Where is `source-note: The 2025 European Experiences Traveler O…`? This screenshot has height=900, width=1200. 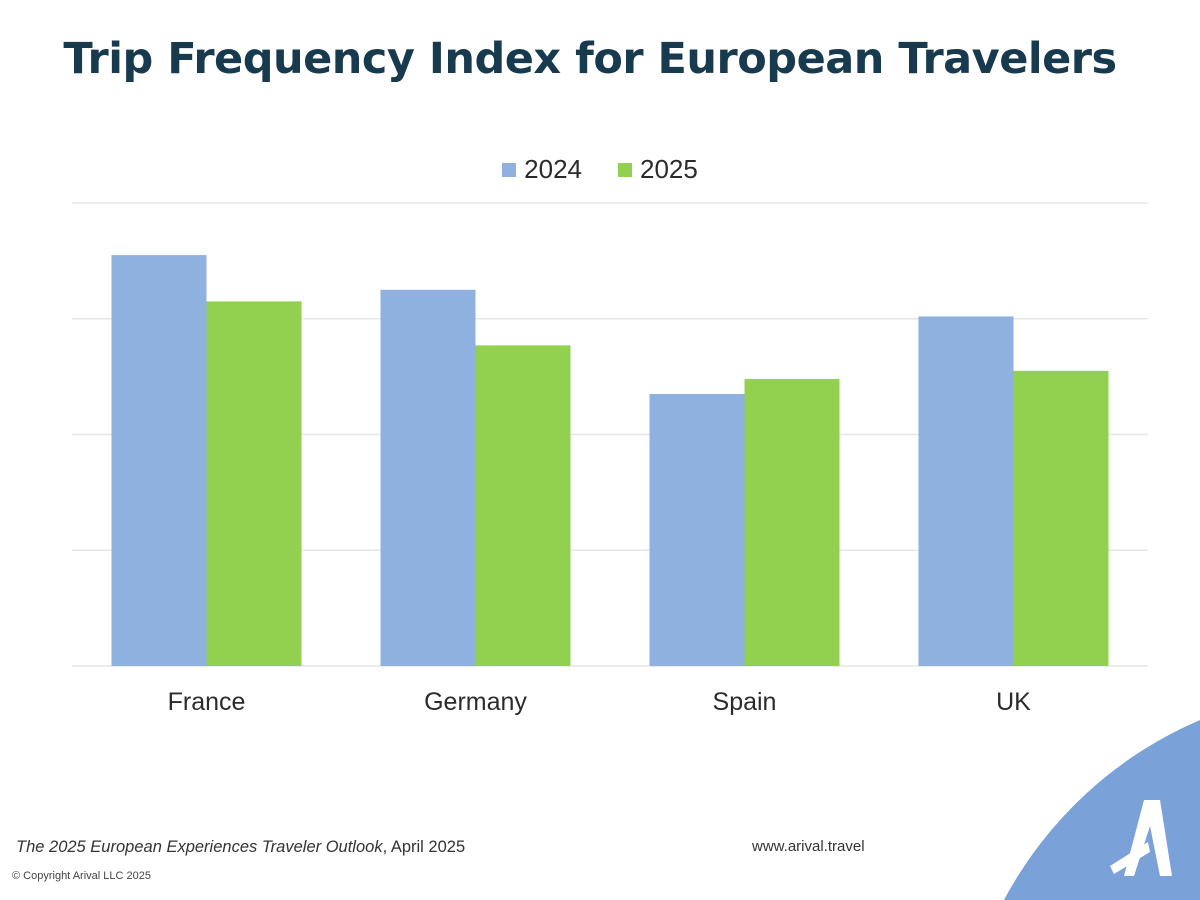
source-note: The 2025 European Experiences Traveler O… is located at coordinates (240, 847).